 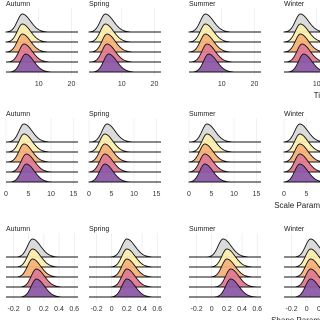 What do you see at coordinates (295, 318) in the screenshot?
I see `axis-label: Shape Param` at bounding box center [295, 318].